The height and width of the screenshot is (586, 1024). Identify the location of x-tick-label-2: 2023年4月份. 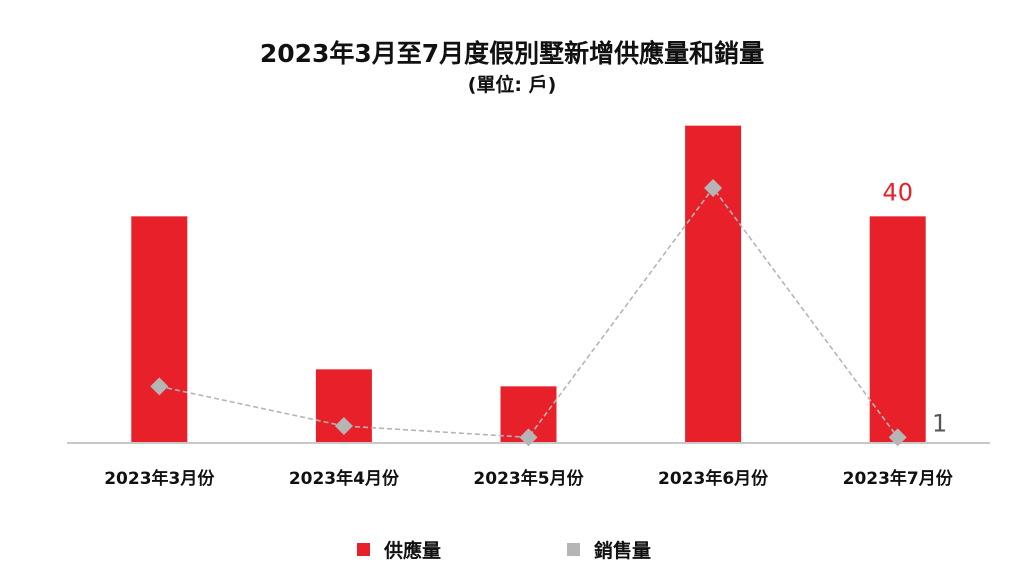
(344, 478).